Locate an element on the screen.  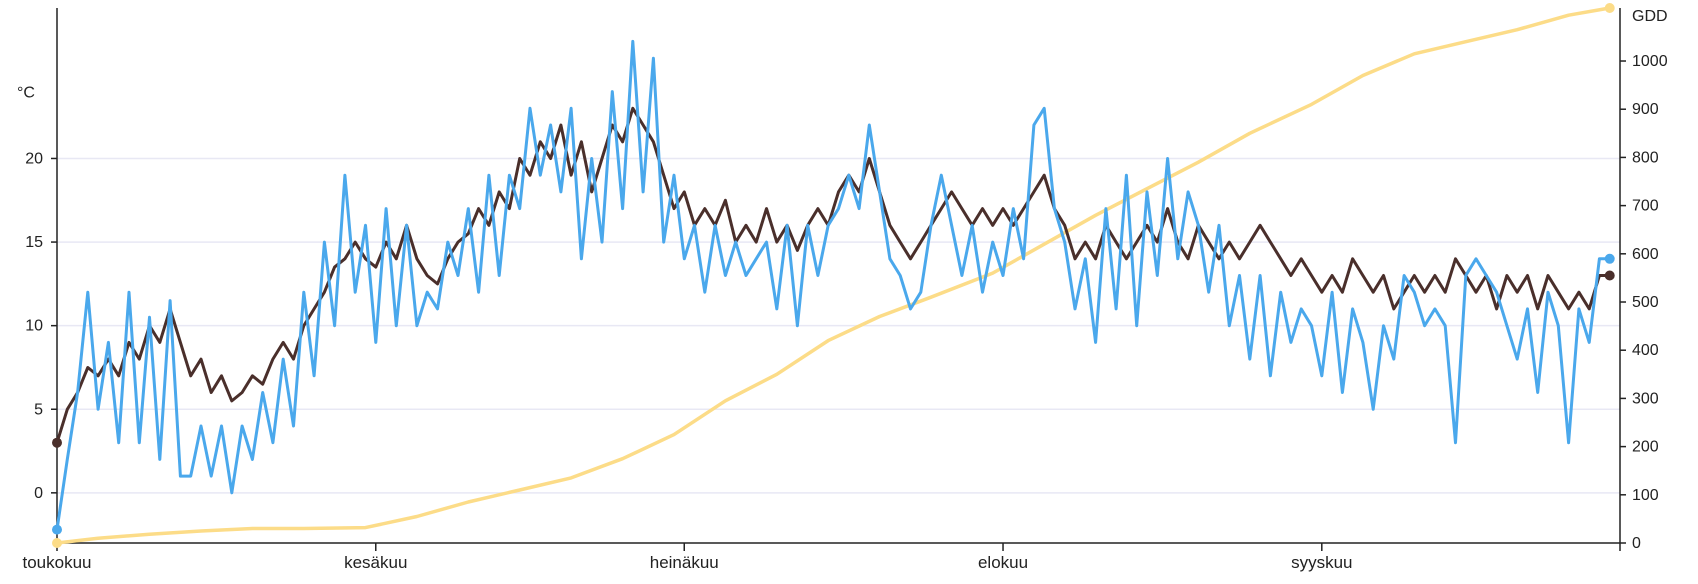
right-tick-label: 900 is located at coordinates (1645, 109).